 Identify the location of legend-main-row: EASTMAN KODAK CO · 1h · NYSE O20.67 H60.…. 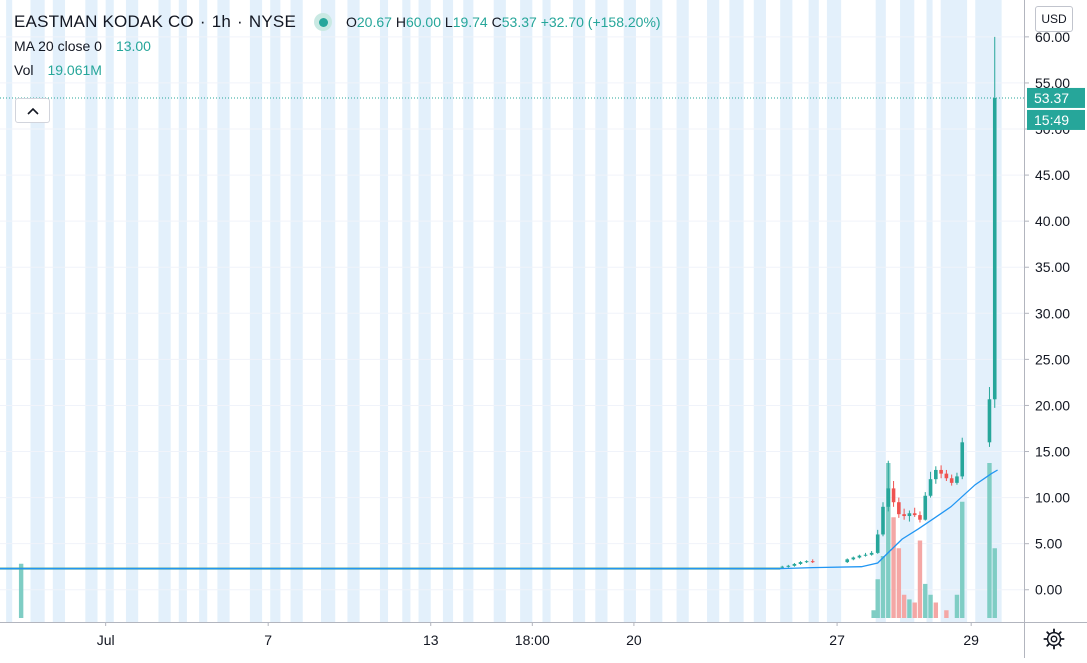
(337, 22).